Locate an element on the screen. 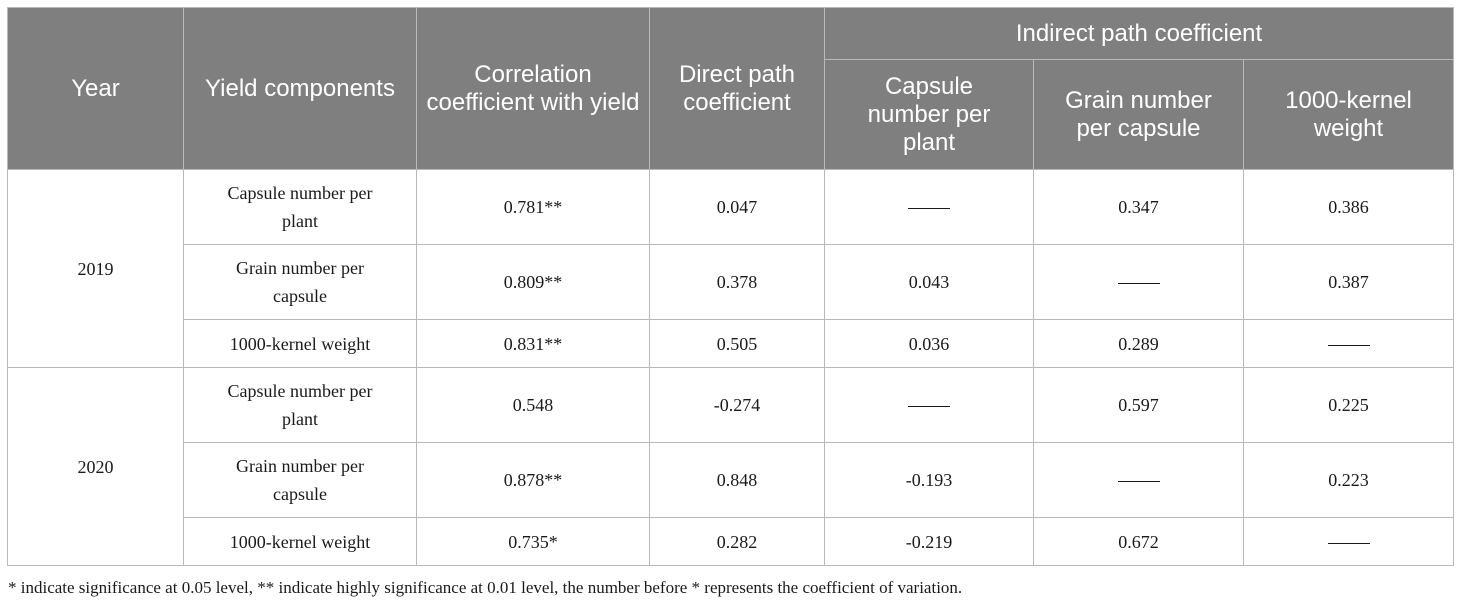 The height and width of the screenshot is (607, 1460). direct-path-cell: 0.505 is located at coordinates (737, 343).